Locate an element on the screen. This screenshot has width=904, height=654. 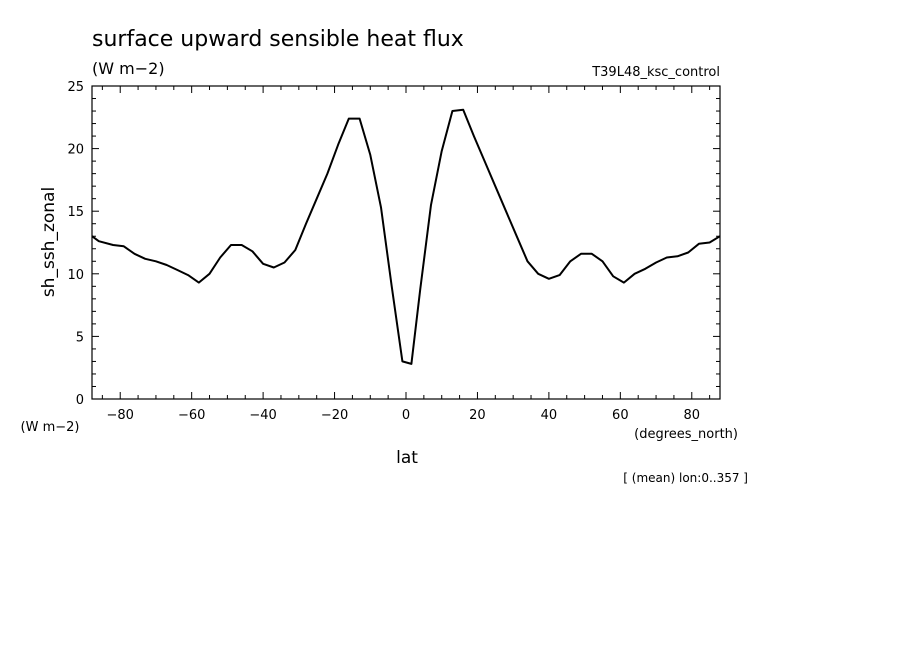
chart-title: surface upward sensible heat flux is located at coordinates (278, 39).